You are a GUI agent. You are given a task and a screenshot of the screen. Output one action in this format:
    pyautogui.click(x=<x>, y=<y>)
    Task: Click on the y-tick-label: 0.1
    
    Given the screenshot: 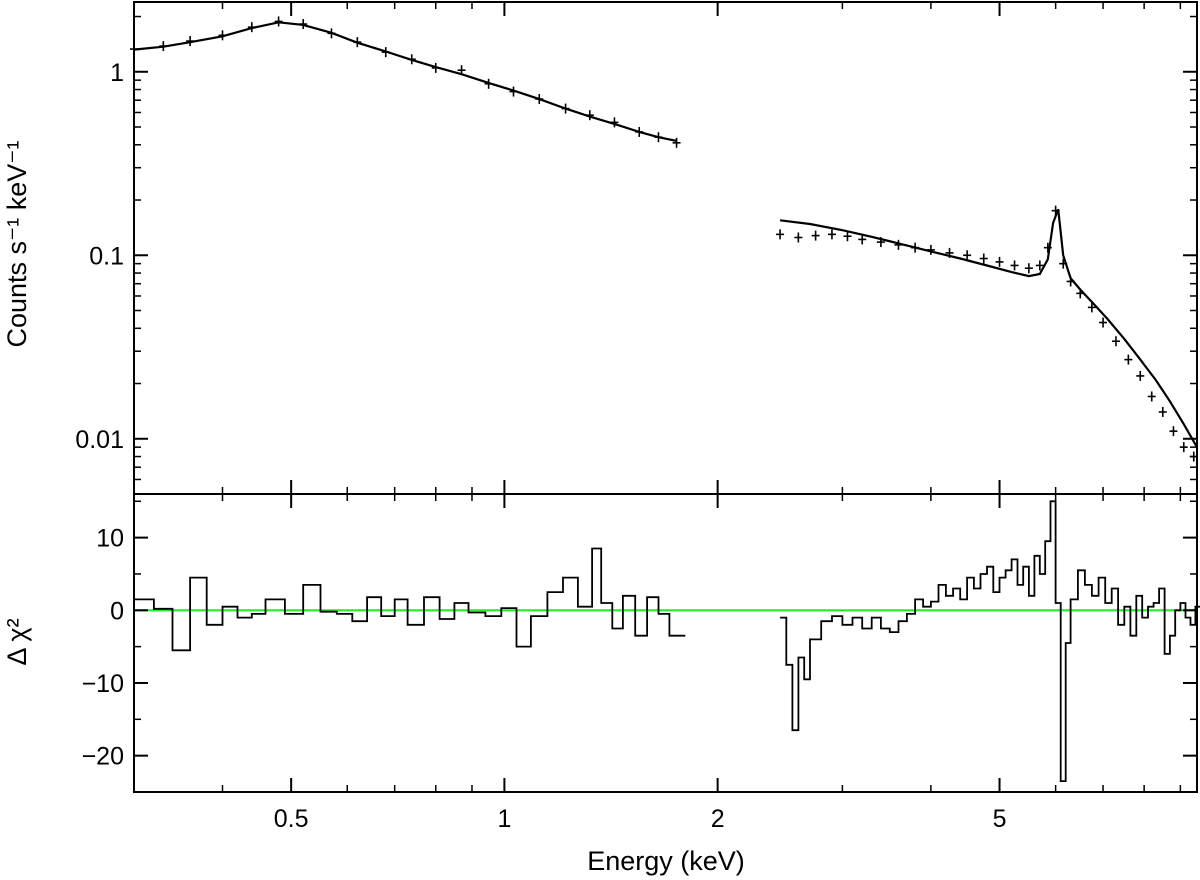 What is the action you would take?
    pyautogui.click(x=106, y=256)
    